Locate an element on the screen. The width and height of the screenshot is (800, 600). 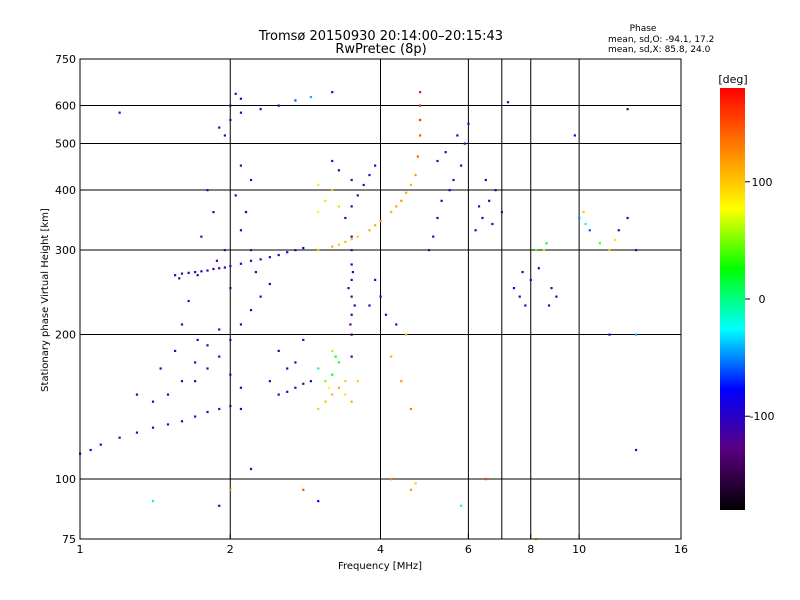
phase-info-o: mean, sd,O: -94.1, 17.2 is located at coordinates (661, 40).